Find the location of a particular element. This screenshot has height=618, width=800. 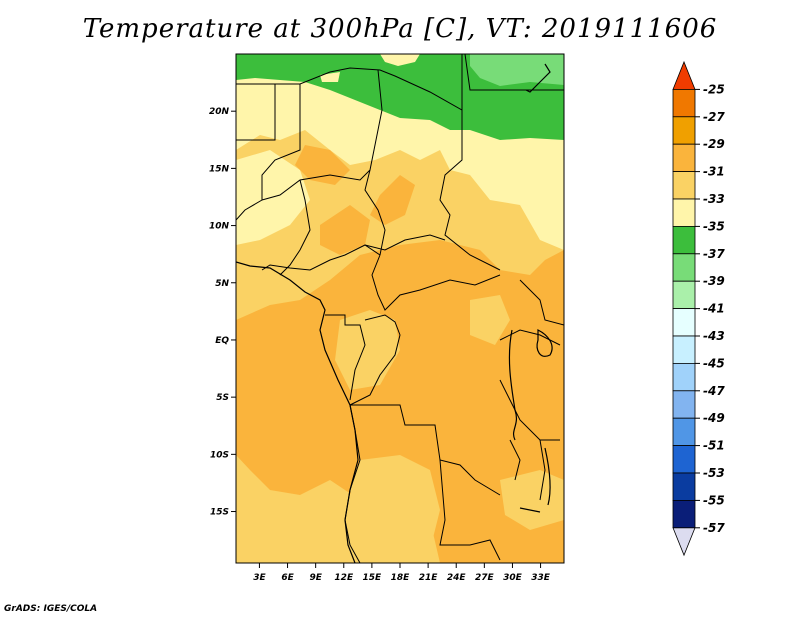

colorbar-label: -53 is located at coordinates (714, 473).